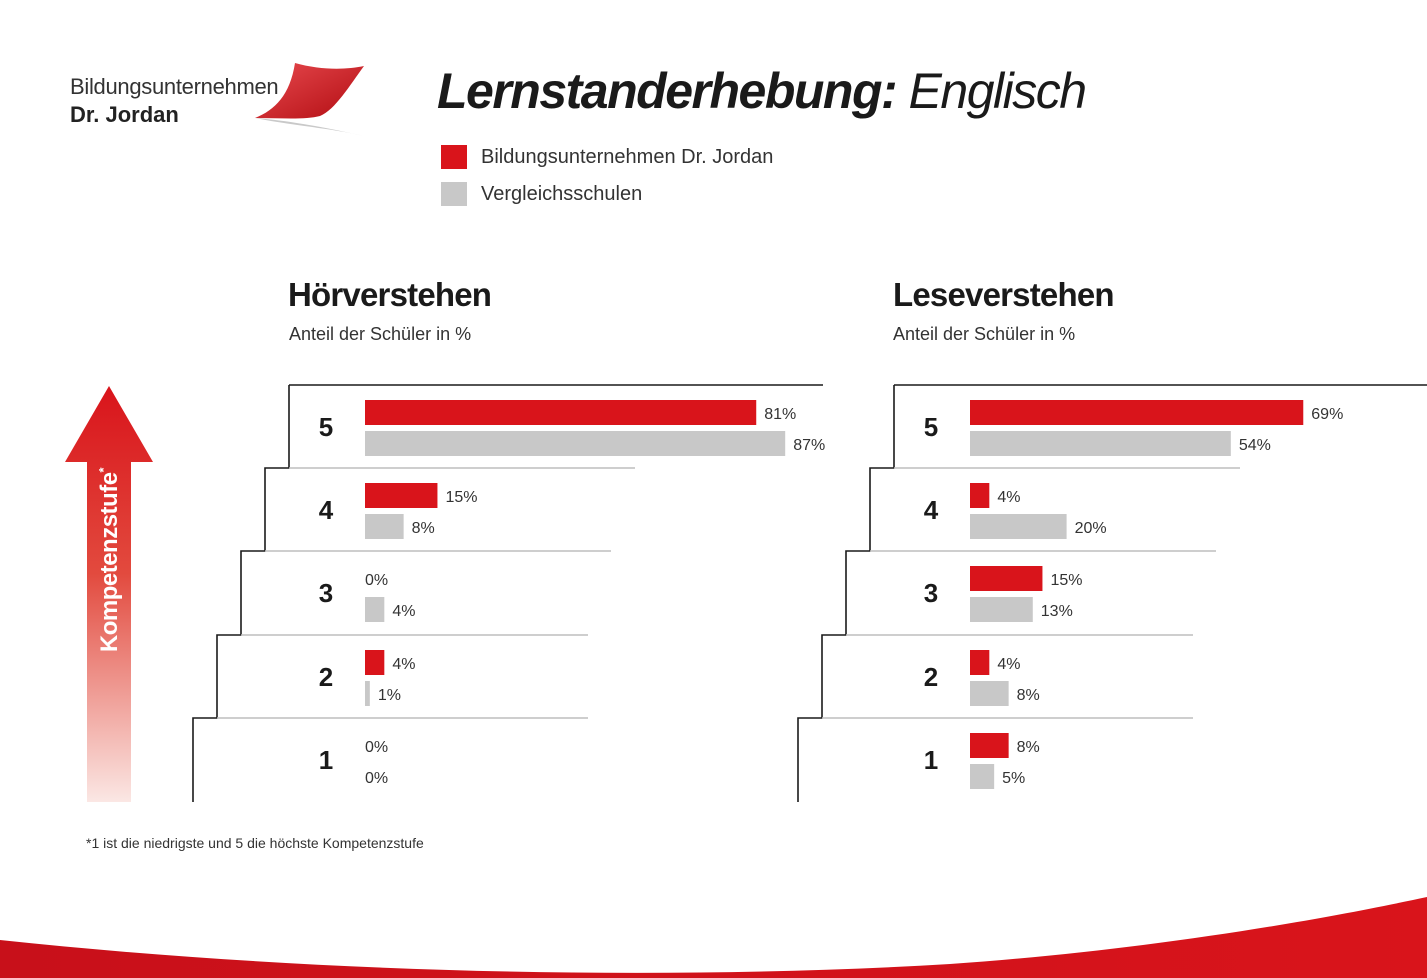  Describe the element at coordinates (309, 99) in the screenshot. I see `logo-swoosh-icon` at that location.